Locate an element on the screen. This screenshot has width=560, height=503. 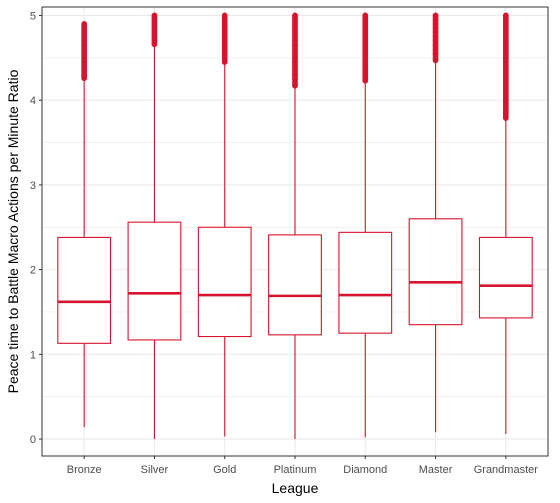
x-tick-label-master: Master is located at coordinates (436, 470).